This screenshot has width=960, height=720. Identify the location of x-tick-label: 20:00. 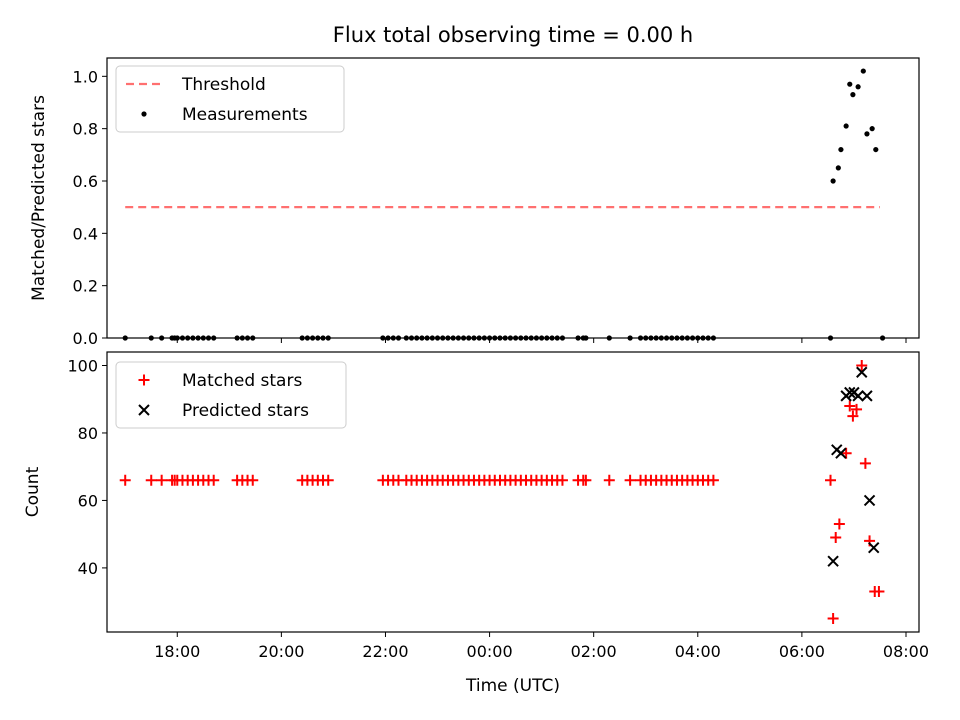
(281, 651).